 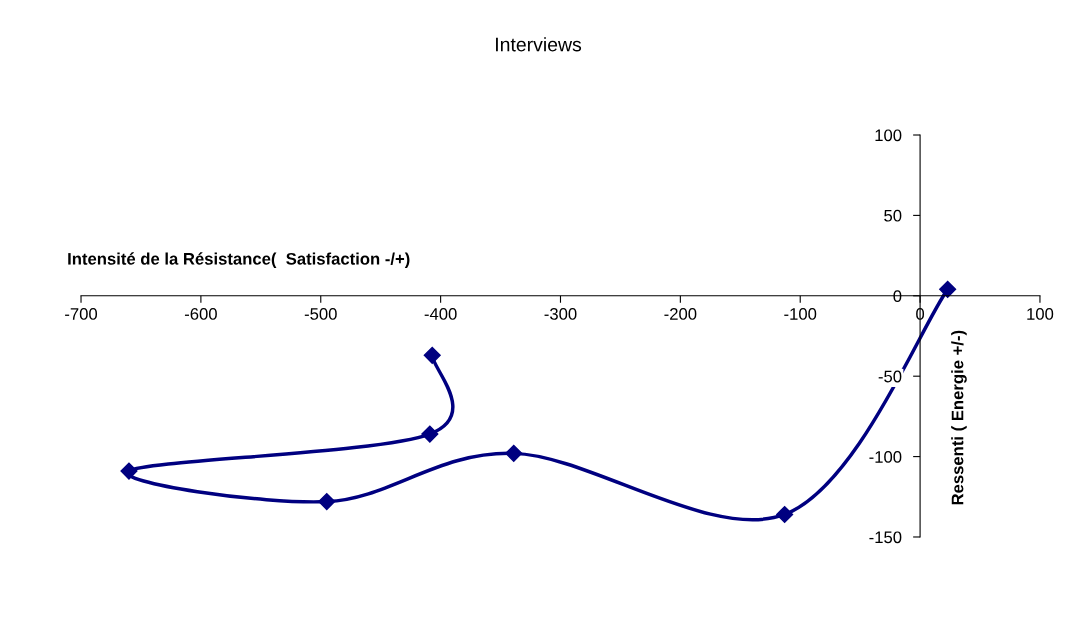 I want to click on y-tick-label: 50, so click(x=893, y=215).